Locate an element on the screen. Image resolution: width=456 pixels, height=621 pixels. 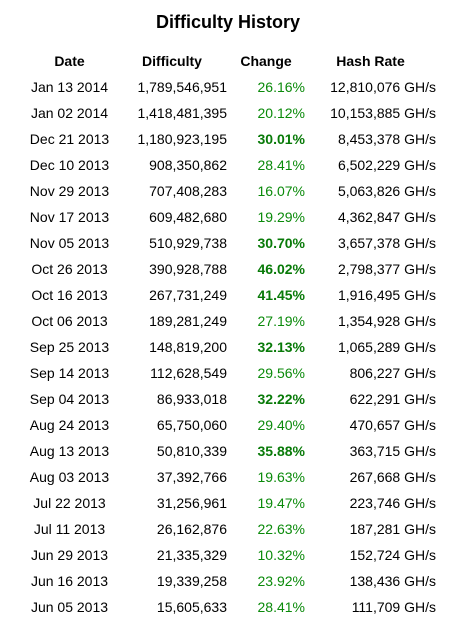
difficulty-cell: 65,750,060 is located at coordinates (191, 425).